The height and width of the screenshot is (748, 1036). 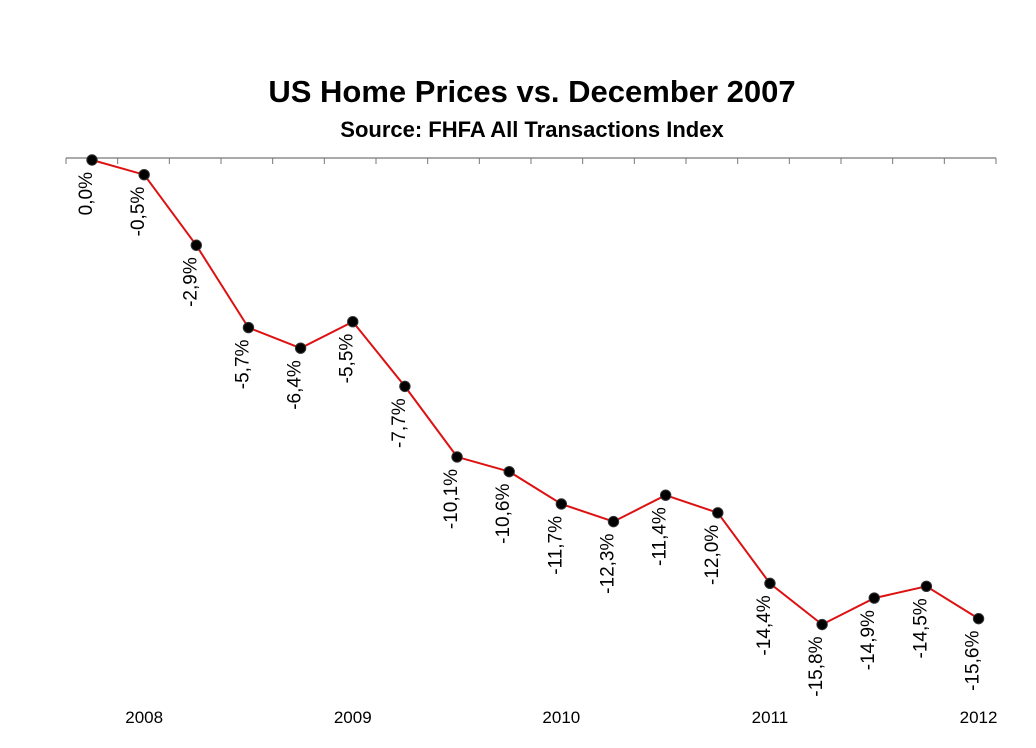 What do you see at coordinates (531, 91) in the screenshot?
I see `chart-title: US Home Prices vs. December 2007` at bounding box center [531, 91].